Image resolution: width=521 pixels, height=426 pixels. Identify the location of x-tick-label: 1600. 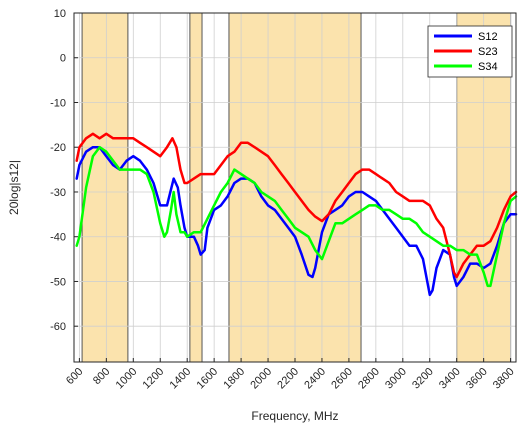
(207, 379).